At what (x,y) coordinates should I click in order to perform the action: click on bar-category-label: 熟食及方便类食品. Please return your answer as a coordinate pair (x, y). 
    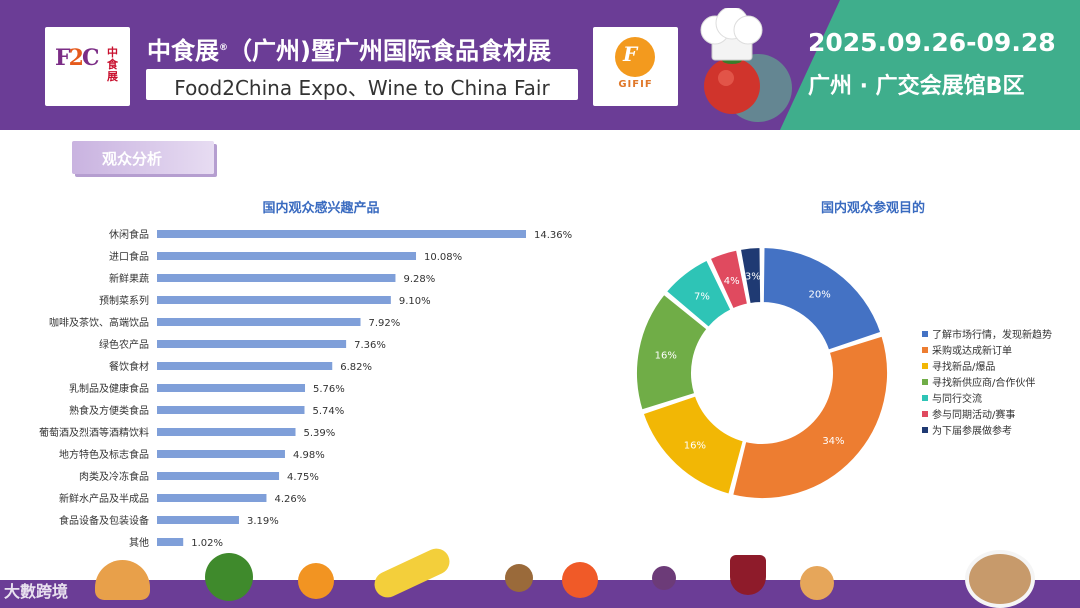
    Looking at the image, I should click on (109, 410).